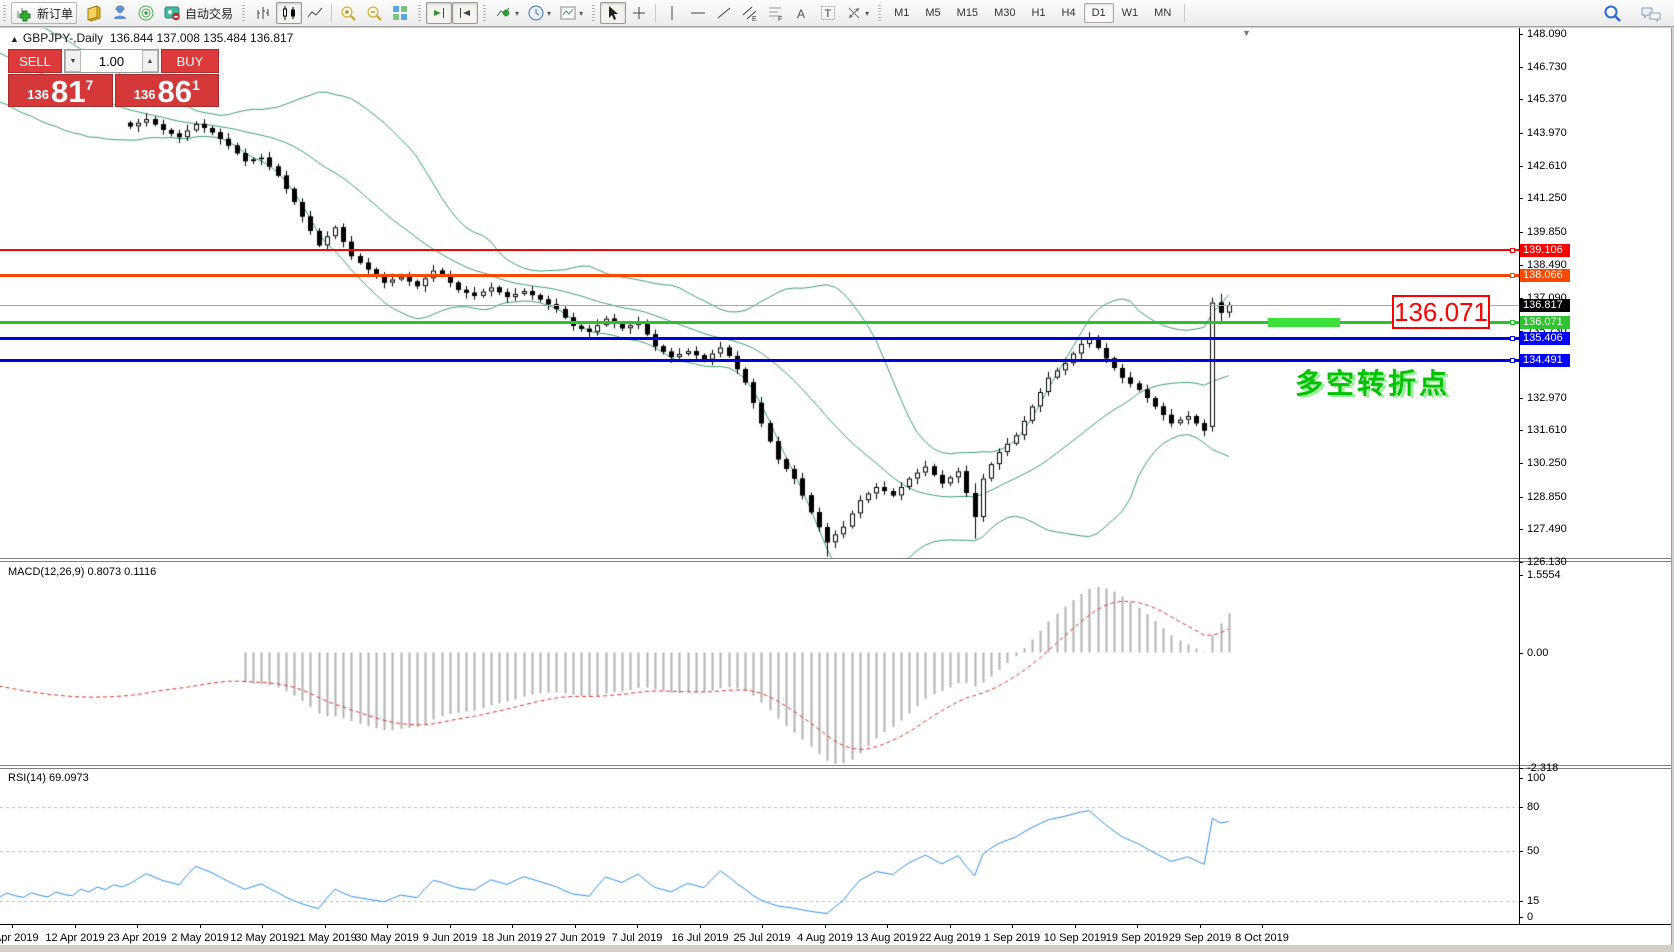 The image size is (1674, 952). I want to click on price-annotation-box: 136.071, so click(1441, 312).